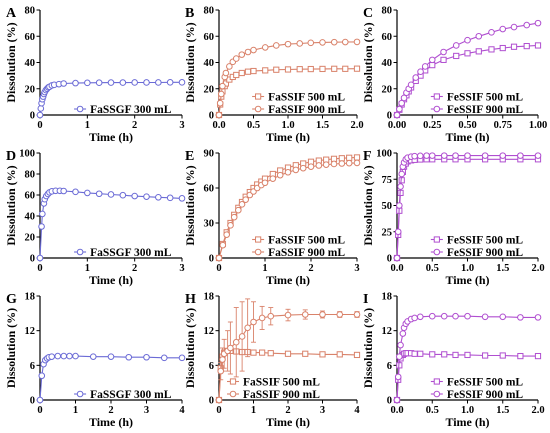  What do you see at coordinates (39, 410) in the screenshot?
I see `x-tick-label: 0` at bounding box center [39, 410].